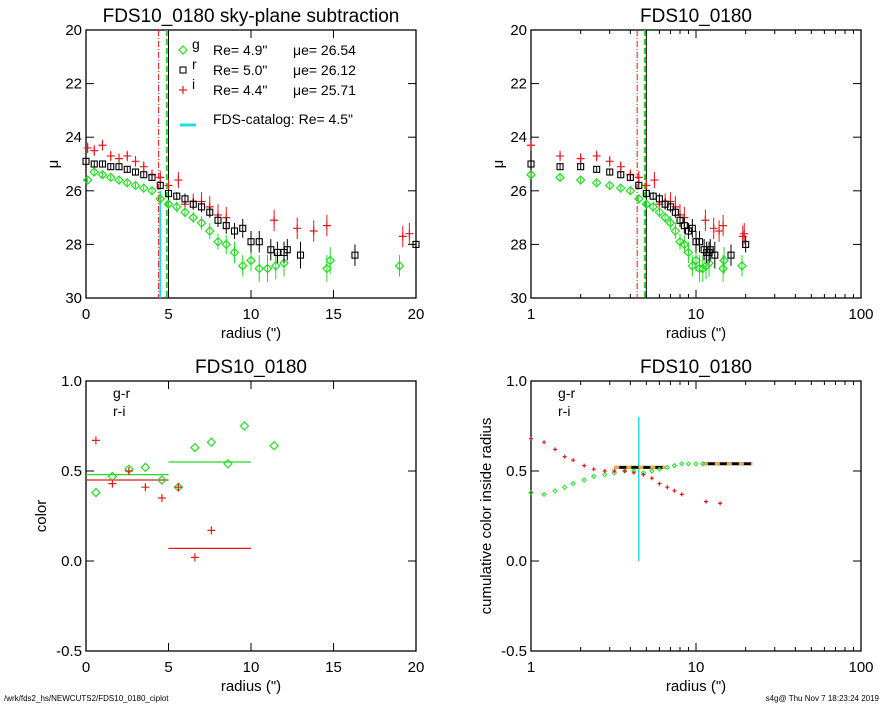  Describe the element at coordinates (822, 698) in the screenshot. I see `footer-timestamp: s4g@ Thu Nov 7 18:23:24 2019` at that location.